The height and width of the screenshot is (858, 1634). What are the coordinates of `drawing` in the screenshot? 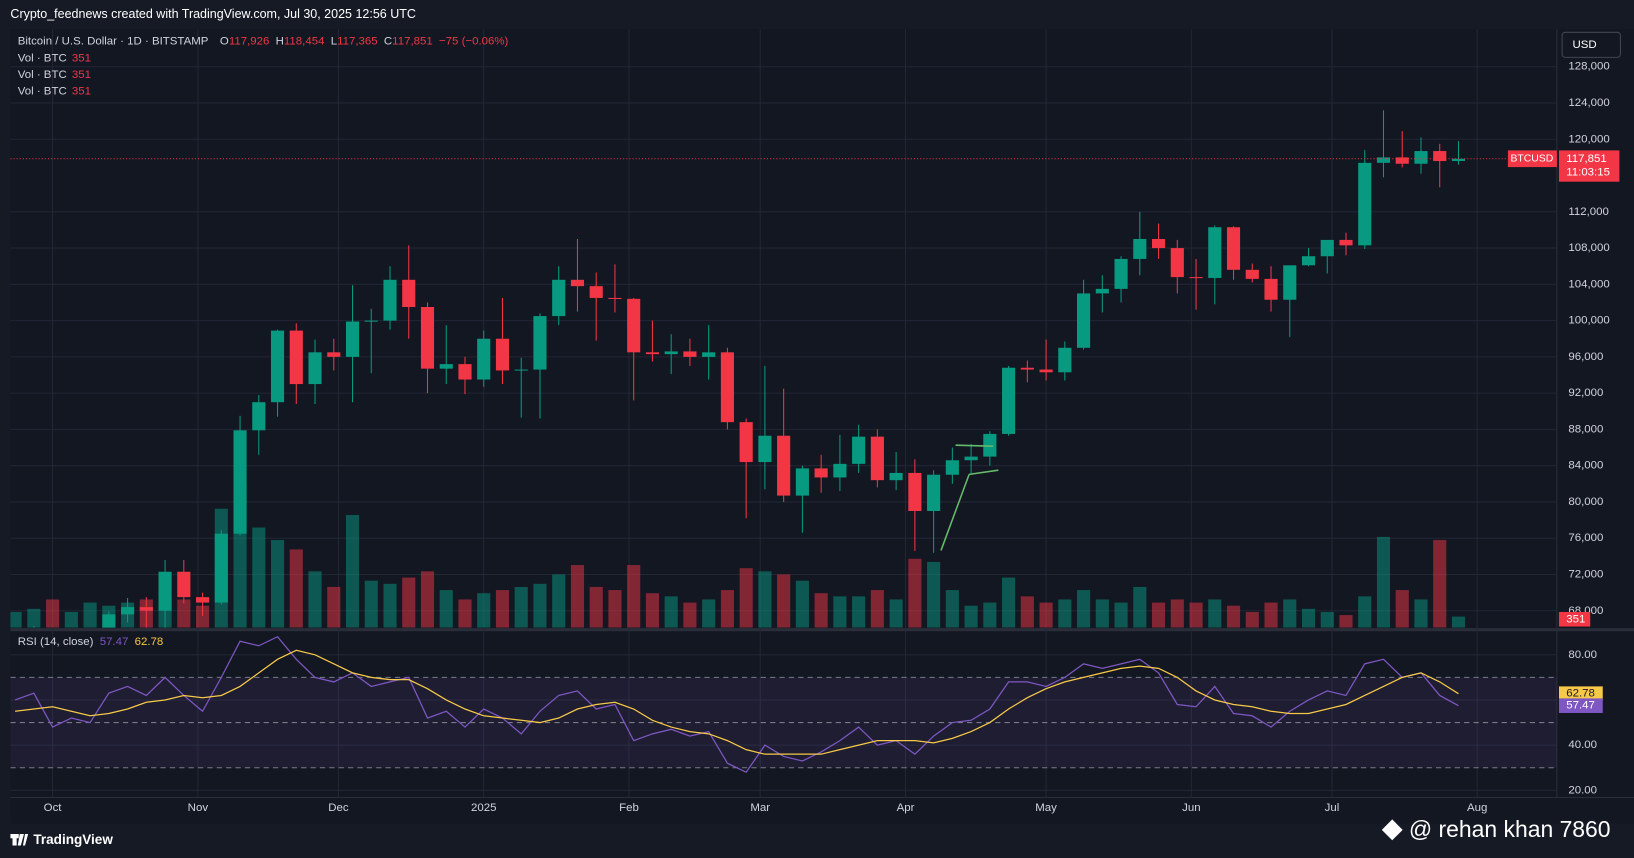 It's located at (969, 497).